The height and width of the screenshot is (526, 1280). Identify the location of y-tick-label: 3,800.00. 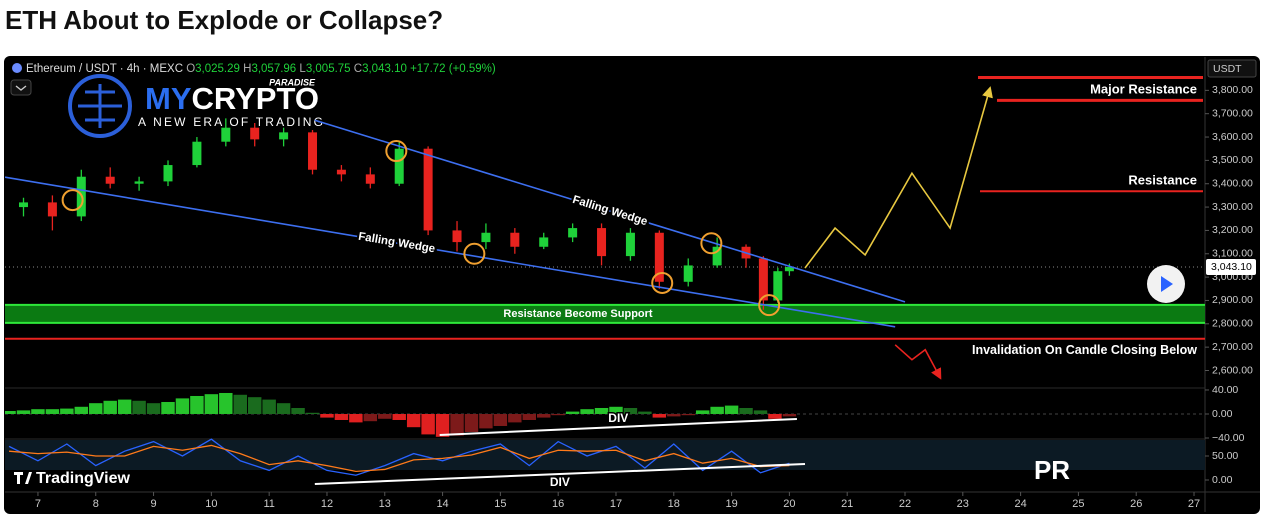
(1232, 90).